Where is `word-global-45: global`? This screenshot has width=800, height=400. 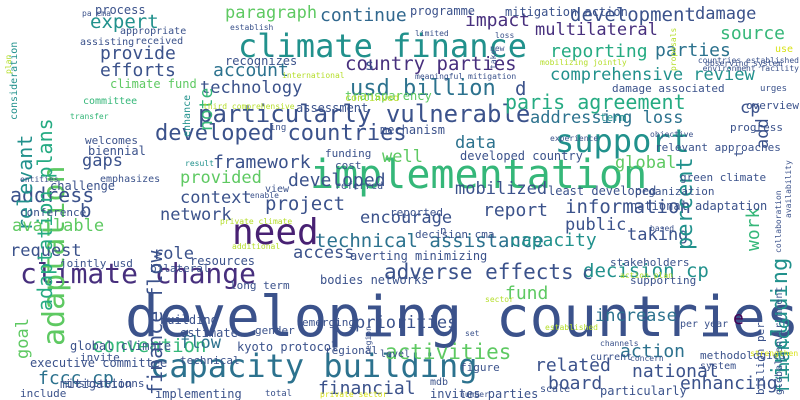 word-global-45: global is located at coordinates (646, 163).